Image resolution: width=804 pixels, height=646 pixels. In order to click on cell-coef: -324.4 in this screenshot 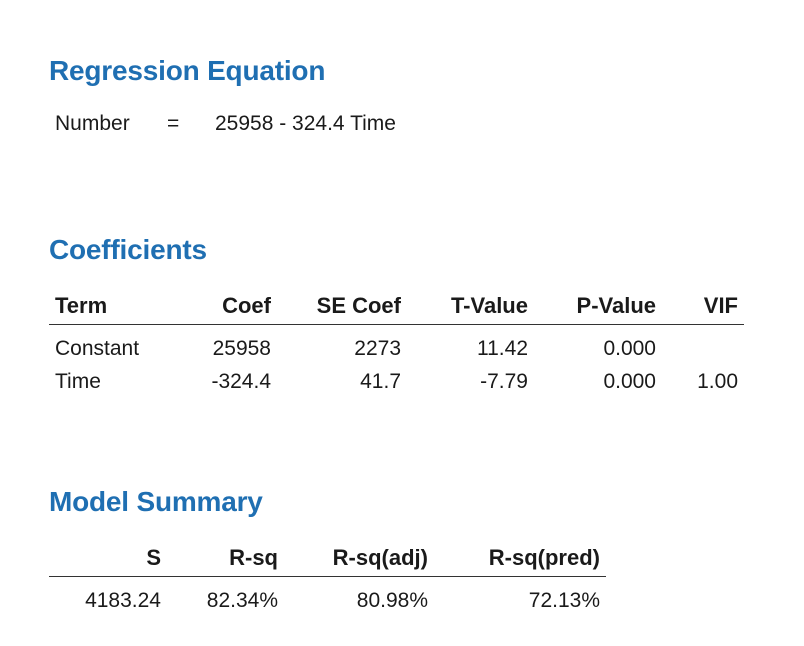, I will do `click(241, 381)`.